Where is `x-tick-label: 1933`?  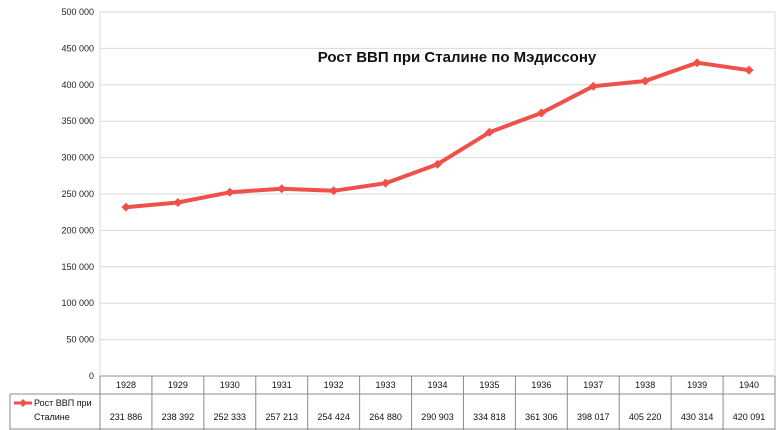
x-tick-label: 1933 is located at coordinates (386, 385).